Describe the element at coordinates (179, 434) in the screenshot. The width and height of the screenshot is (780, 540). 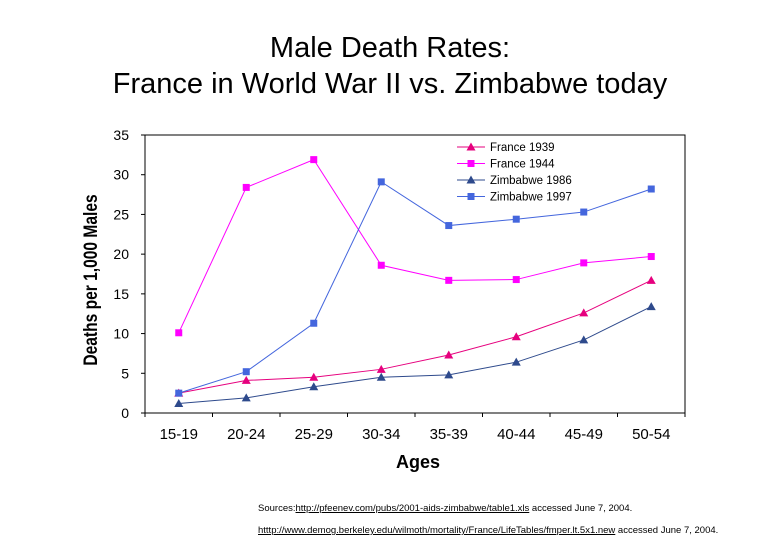
I see `x-tick-label: 15-19` at that location.